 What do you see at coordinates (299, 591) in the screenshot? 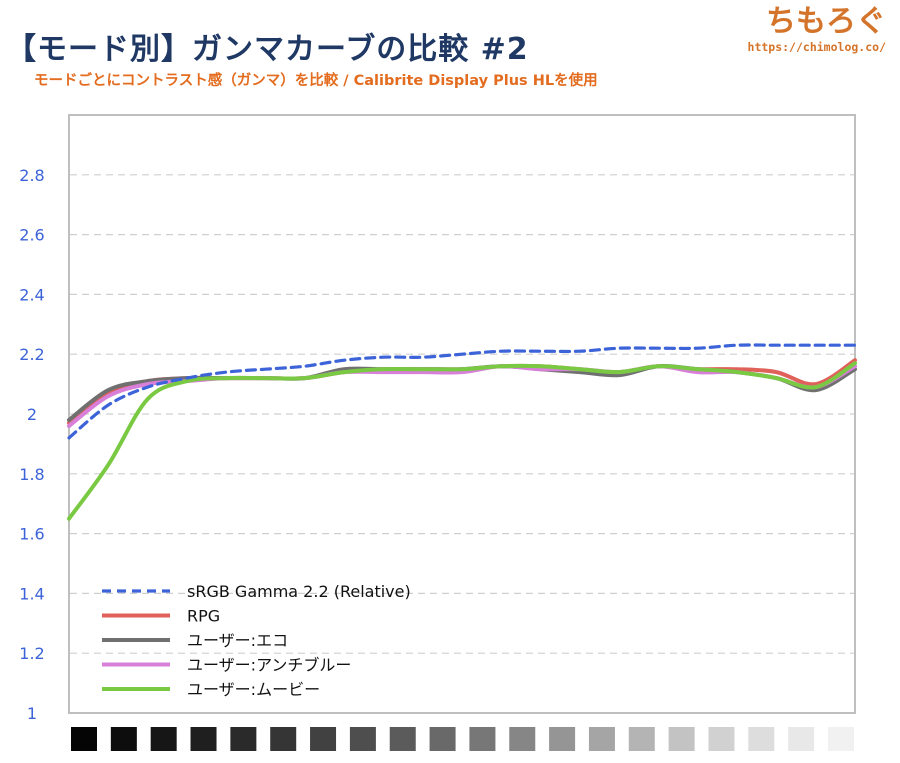
I see `legend-label: sRGB Gamma 2.2 (Relative)` at bounding box center [299, 591].